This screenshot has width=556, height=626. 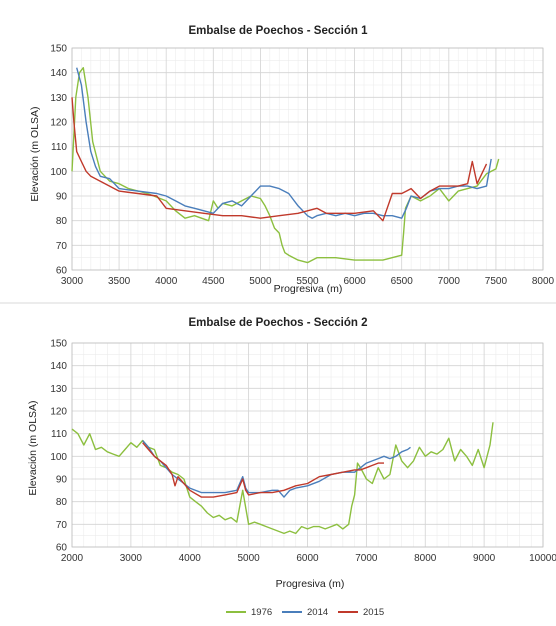 What do you see at coordinates (279, 31) in the screenshot?
I see `chart-1-title: Embalse de Poechos - Sección 1` at bounding box center [279, 31].